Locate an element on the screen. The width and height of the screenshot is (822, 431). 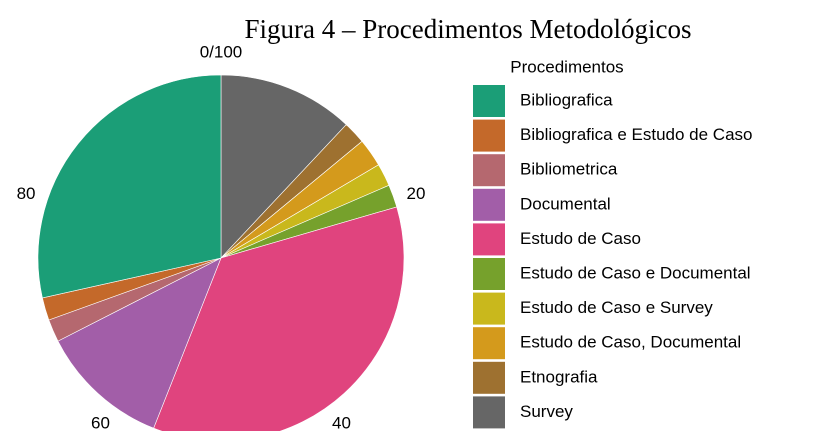
axis-tick-label: 0/100 is located at coordinates (221, 51).